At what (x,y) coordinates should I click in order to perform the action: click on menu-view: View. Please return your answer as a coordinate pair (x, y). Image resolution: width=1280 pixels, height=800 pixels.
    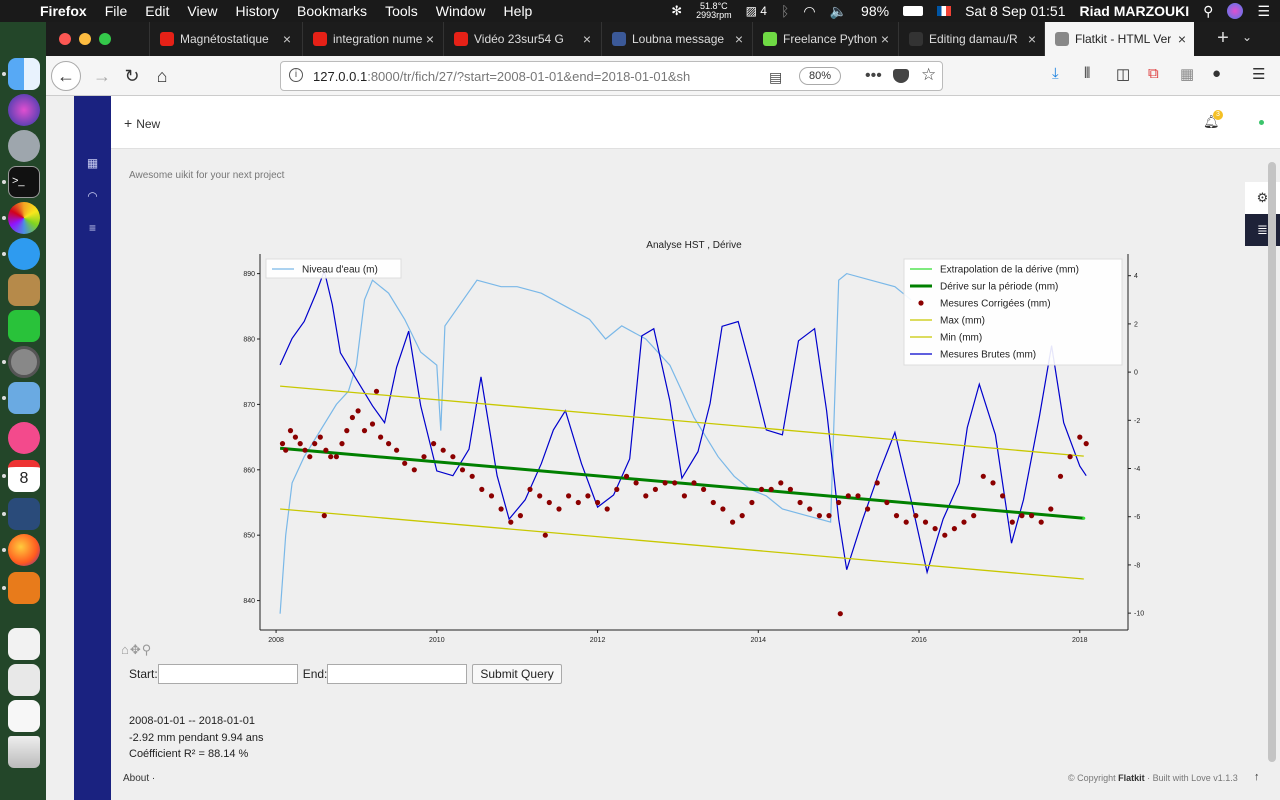
    Looking at the image, I should click on (202, 11).